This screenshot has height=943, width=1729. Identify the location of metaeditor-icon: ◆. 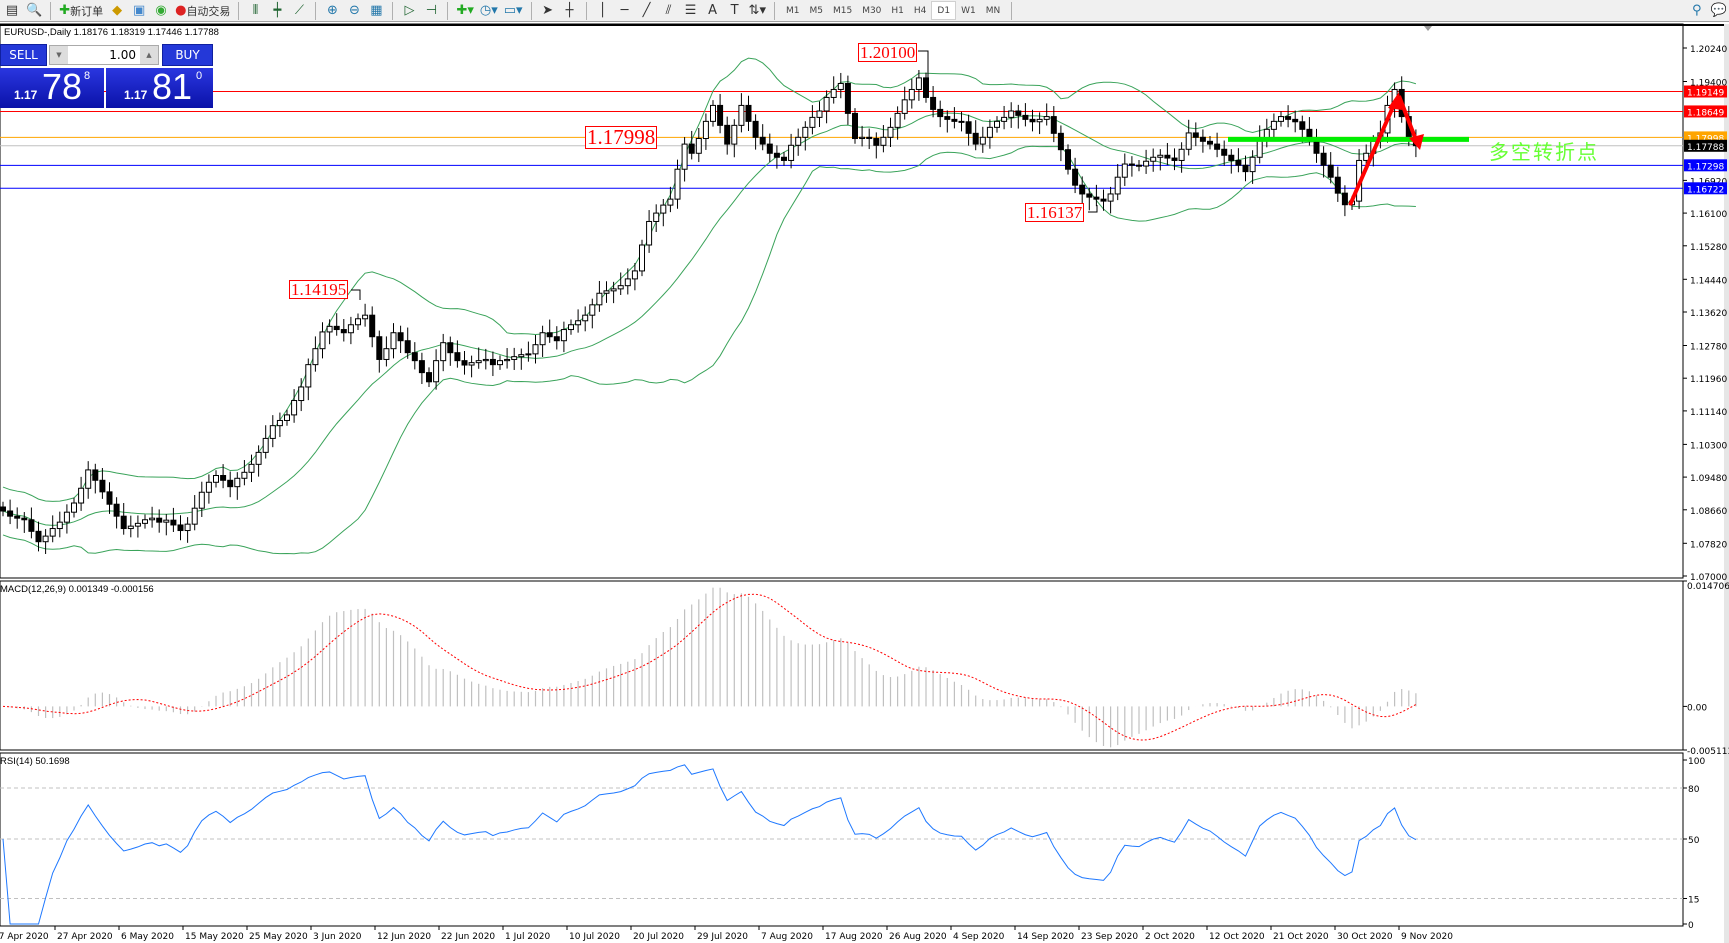
(117, 10).